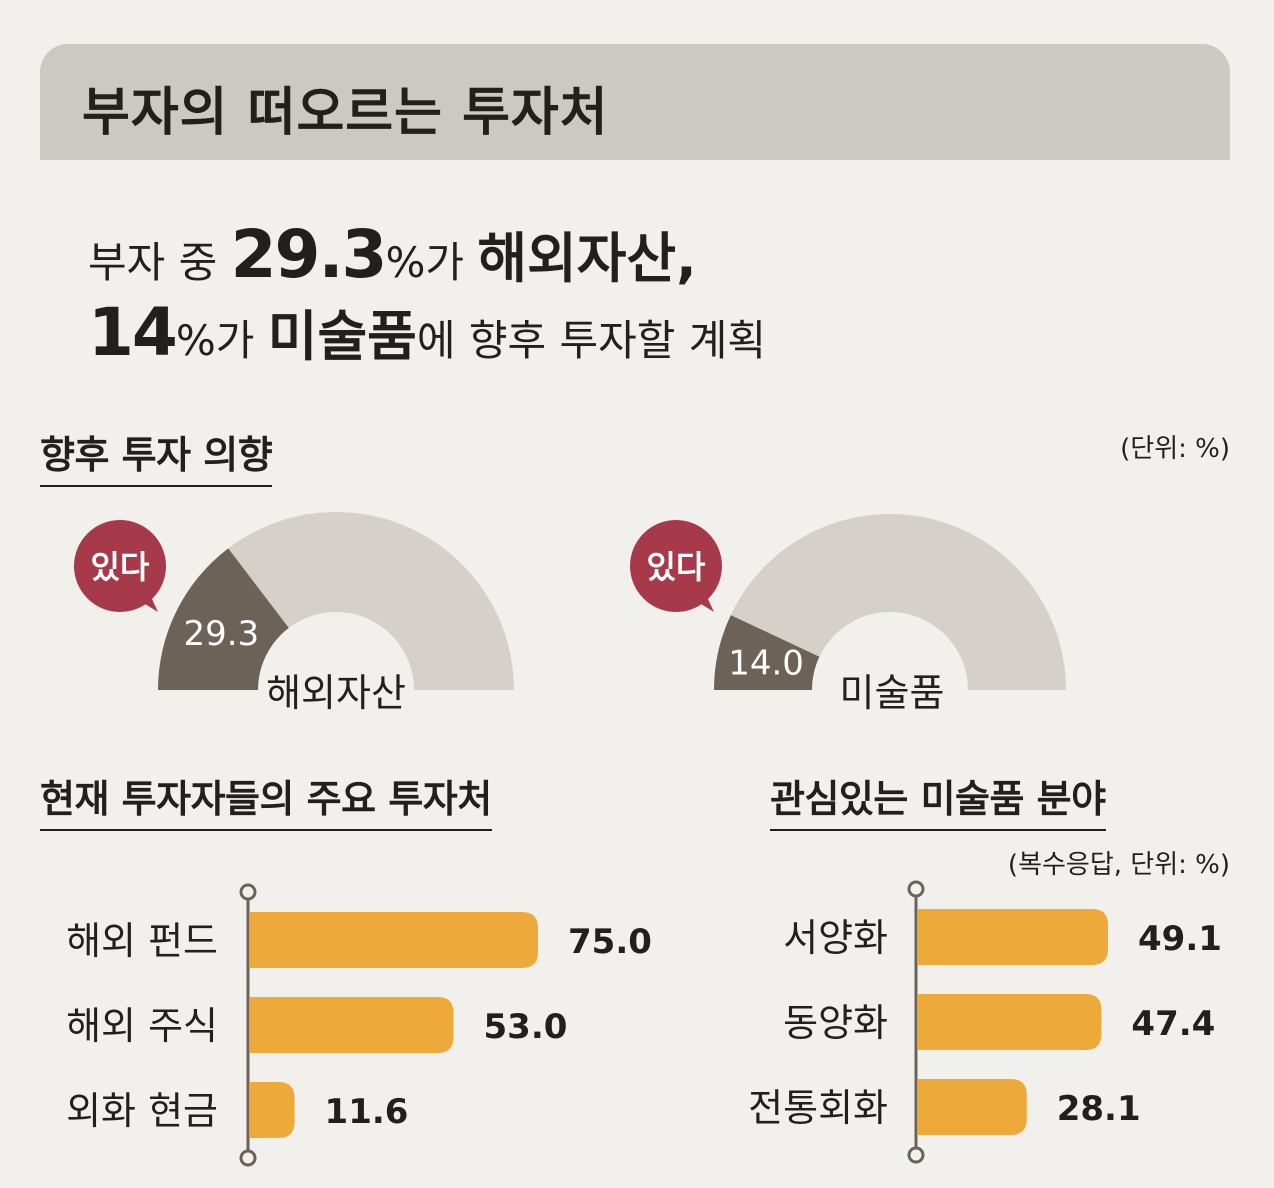 The height and width of the screenshot is (1188, 1274). What do you see at coordinates (577, 258) in the screenshot?
I see `headline-bold: 해외자산` at bounding box center [577, 258].